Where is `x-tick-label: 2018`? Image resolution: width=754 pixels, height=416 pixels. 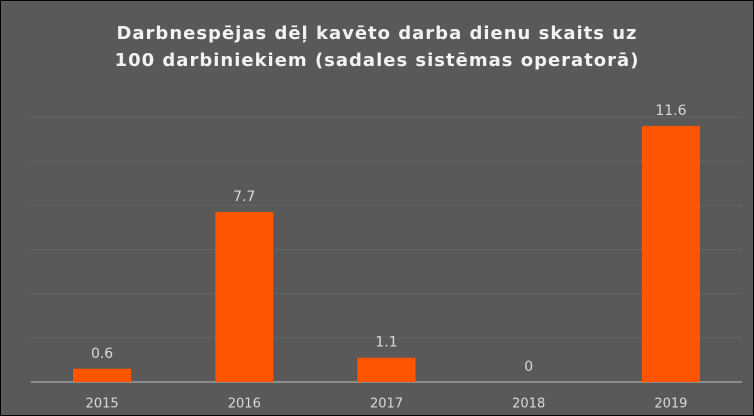
x-tick-label: 2018 is located at coordinates (528, 404).